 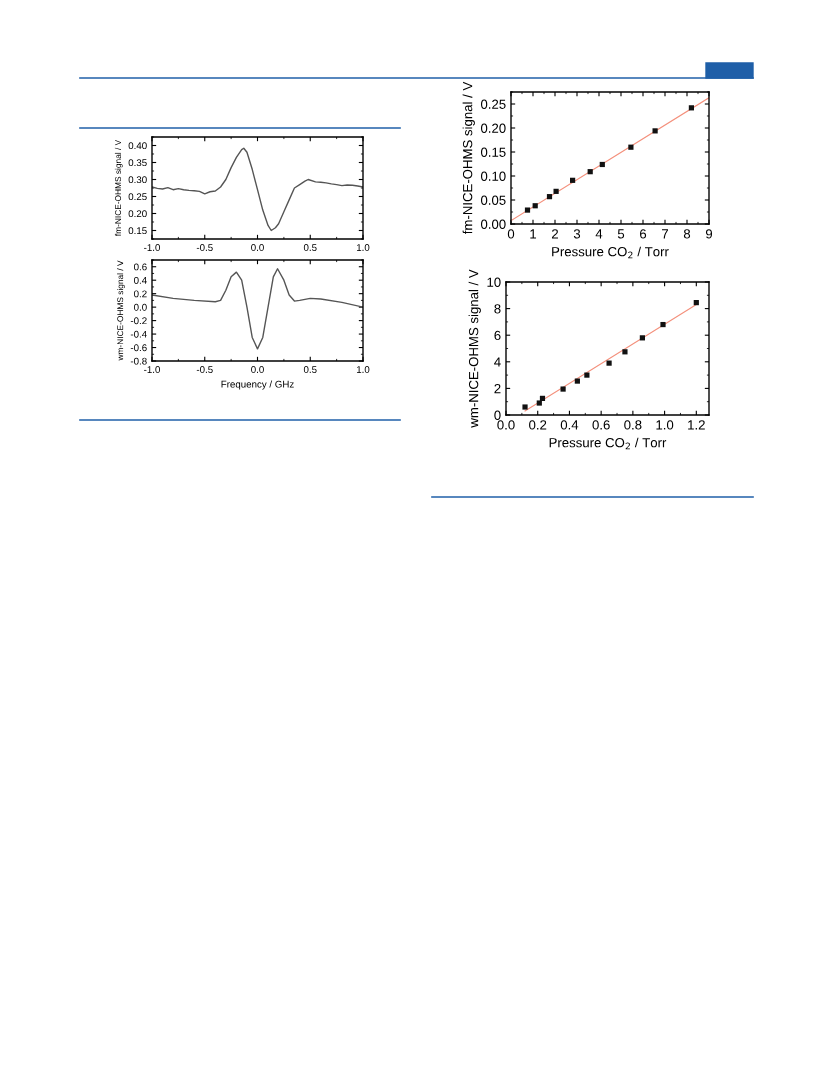 What do you see at coordinates (140, 280) in the screenshot?
I see `y-tick-label: 0.4` at bounding box center [140, 280].